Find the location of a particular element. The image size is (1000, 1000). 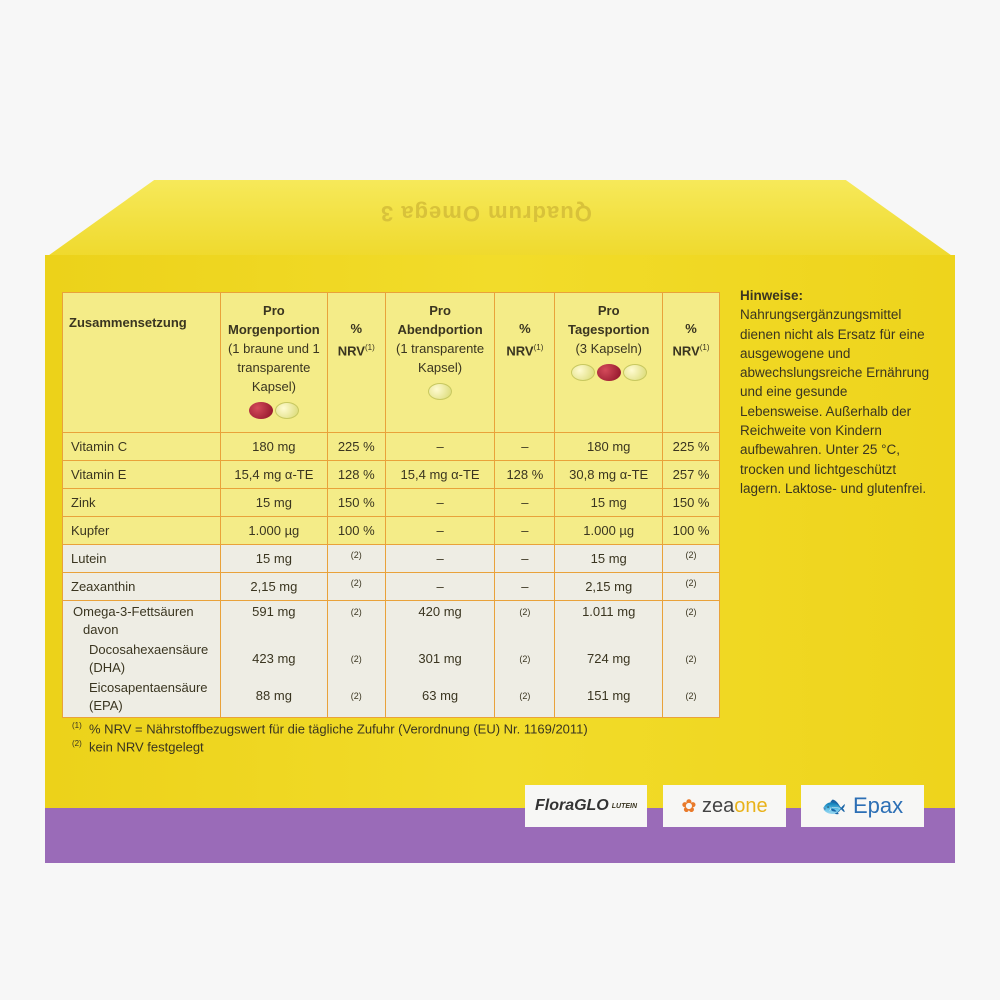

table-cell: 30,8 mg α-TE is located at coordinates (609, 474).